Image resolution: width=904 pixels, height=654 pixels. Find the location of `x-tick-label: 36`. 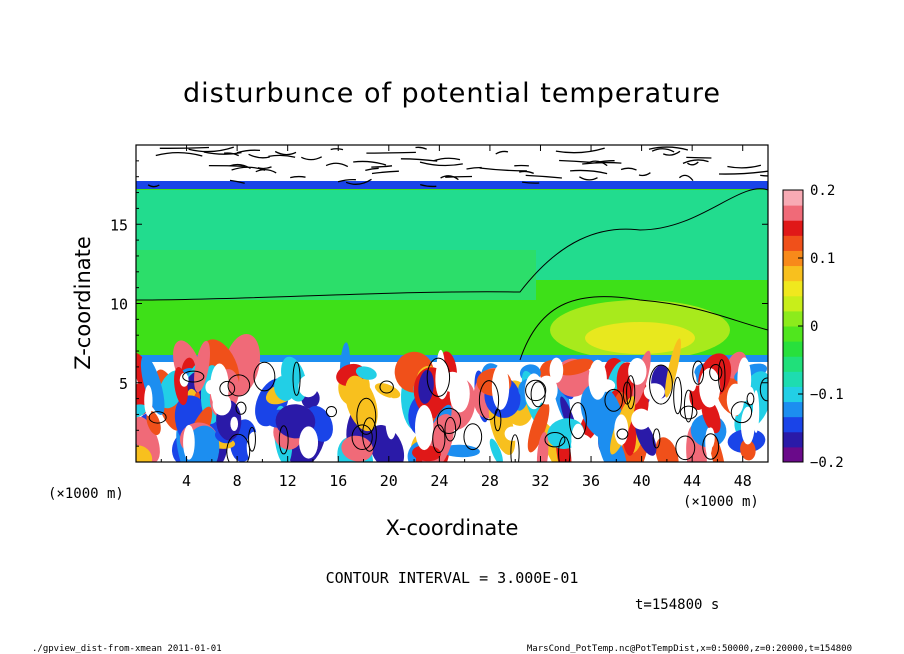

x-tick-label: 36 is located at coordinates (591, 481).